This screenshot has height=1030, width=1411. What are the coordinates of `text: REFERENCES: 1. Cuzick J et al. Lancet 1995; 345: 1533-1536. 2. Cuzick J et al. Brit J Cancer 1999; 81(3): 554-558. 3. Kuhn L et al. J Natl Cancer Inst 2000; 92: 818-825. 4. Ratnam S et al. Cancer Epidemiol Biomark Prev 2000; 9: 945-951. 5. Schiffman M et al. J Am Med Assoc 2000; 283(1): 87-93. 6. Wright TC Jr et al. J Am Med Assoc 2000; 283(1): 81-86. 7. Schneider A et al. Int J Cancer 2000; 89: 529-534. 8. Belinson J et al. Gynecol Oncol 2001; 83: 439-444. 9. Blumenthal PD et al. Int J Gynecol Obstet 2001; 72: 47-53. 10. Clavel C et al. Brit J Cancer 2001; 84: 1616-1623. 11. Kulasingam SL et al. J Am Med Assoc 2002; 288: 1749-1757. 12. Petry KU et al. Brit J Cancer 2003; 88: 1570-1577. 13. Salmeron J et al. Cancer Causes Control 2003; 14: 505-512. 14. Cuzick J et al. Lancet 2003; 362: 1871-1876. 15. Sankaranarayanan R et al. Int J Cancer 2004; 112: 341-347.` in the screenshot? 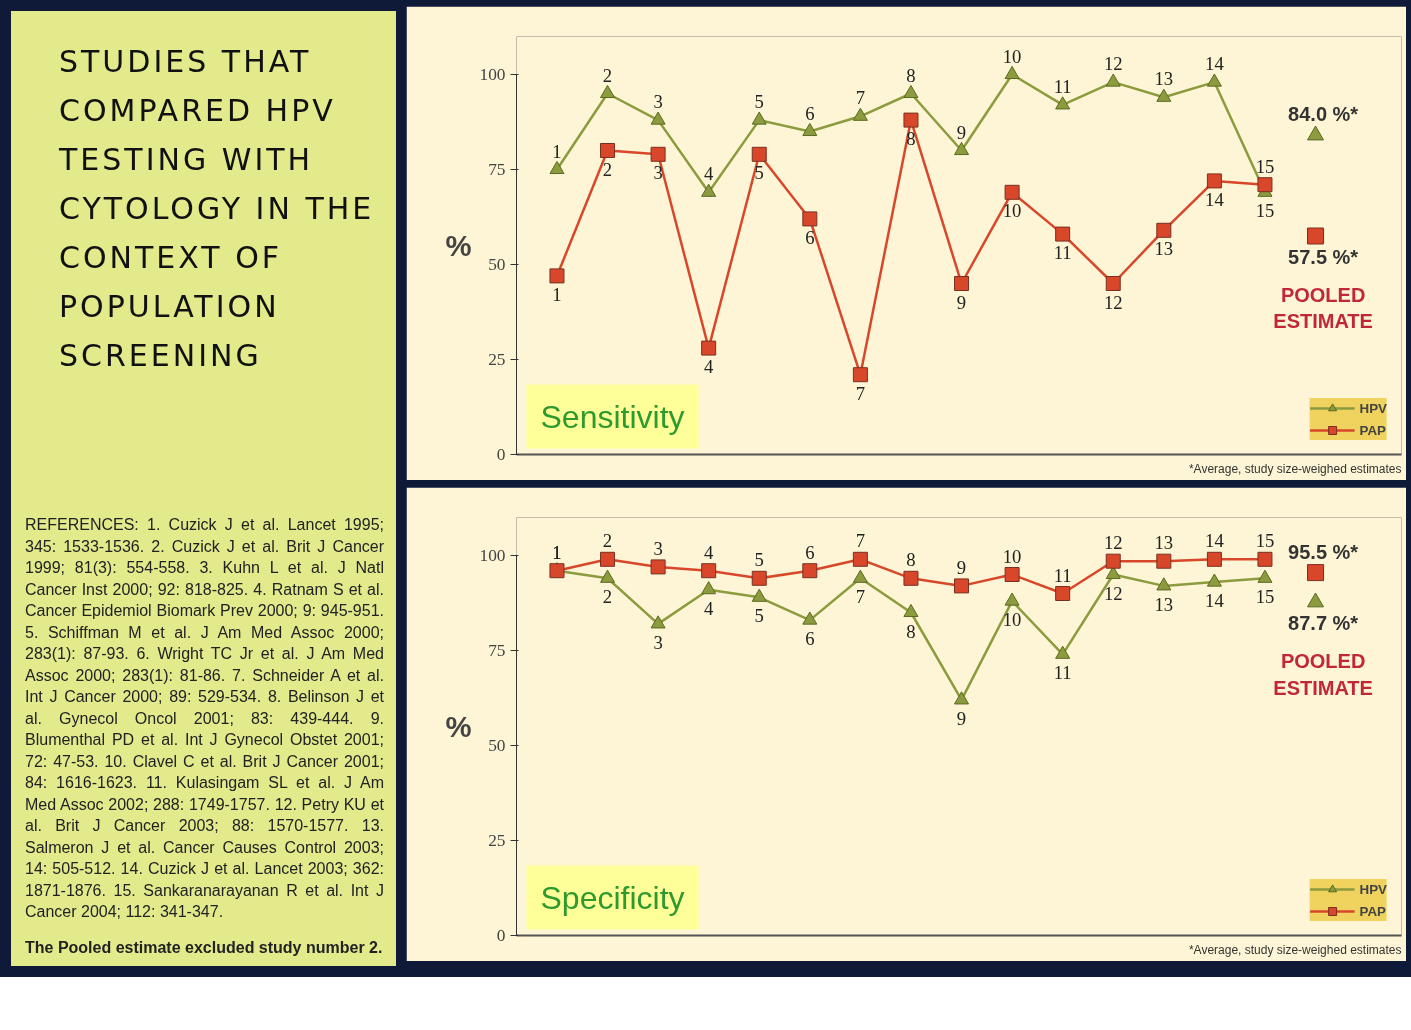 It's located at (204, 718).